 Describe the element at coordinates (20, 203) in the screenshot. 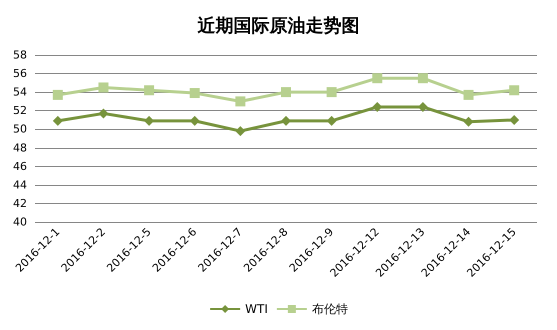

I see `y-tick-label: 42` at that location.